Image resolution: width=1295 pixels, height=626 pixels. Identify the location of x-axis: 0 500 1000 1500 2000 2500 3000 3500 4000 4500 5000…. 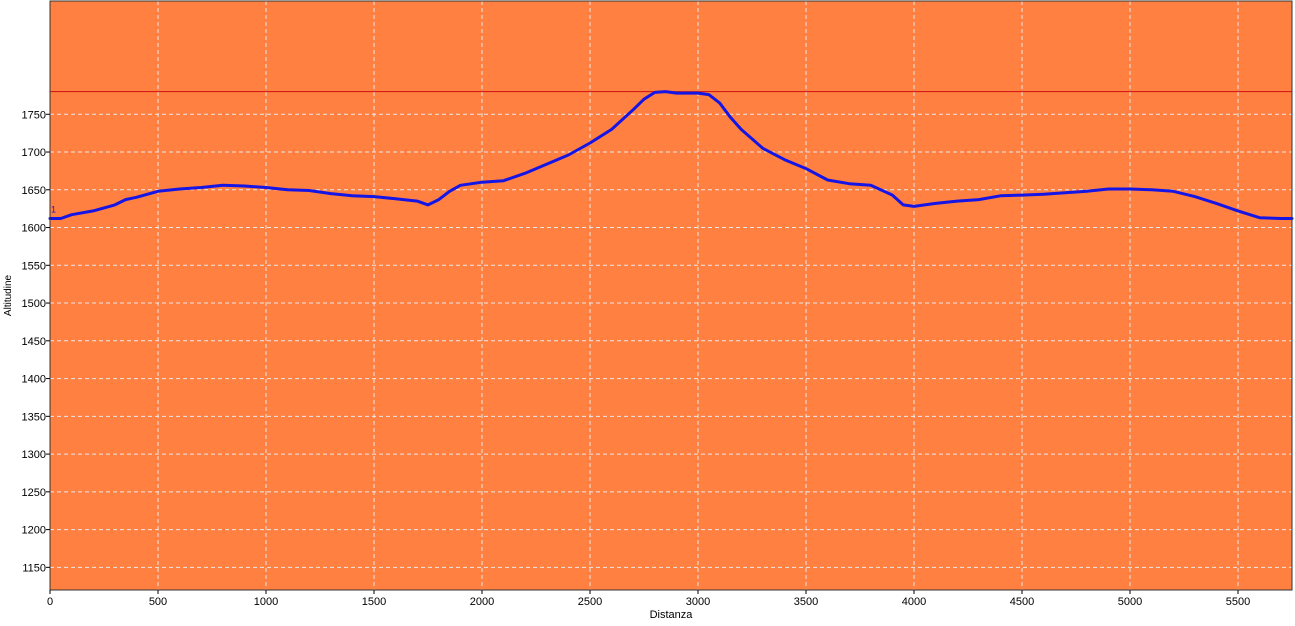
(648, 599).